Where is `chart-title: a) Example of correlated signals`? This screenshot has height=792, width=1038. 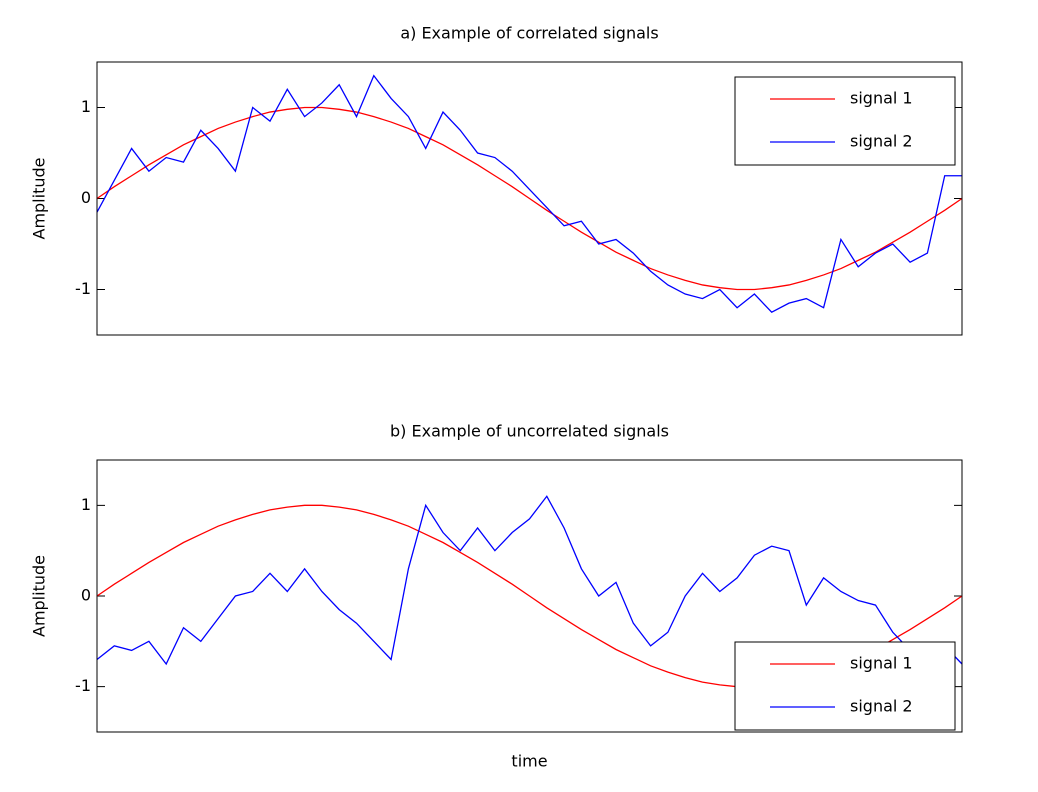 chart-title: a) Example of correlated signals is located at coordinates (529, 33).